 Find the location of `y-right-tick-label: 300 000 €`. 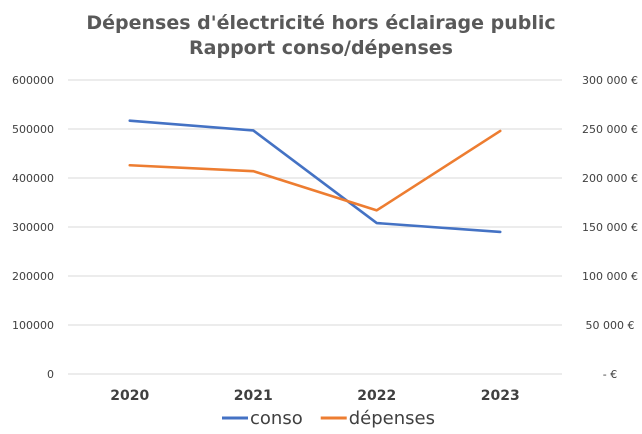

y-right-tick-label: 300 000 € is located at coordinates (610, 80).